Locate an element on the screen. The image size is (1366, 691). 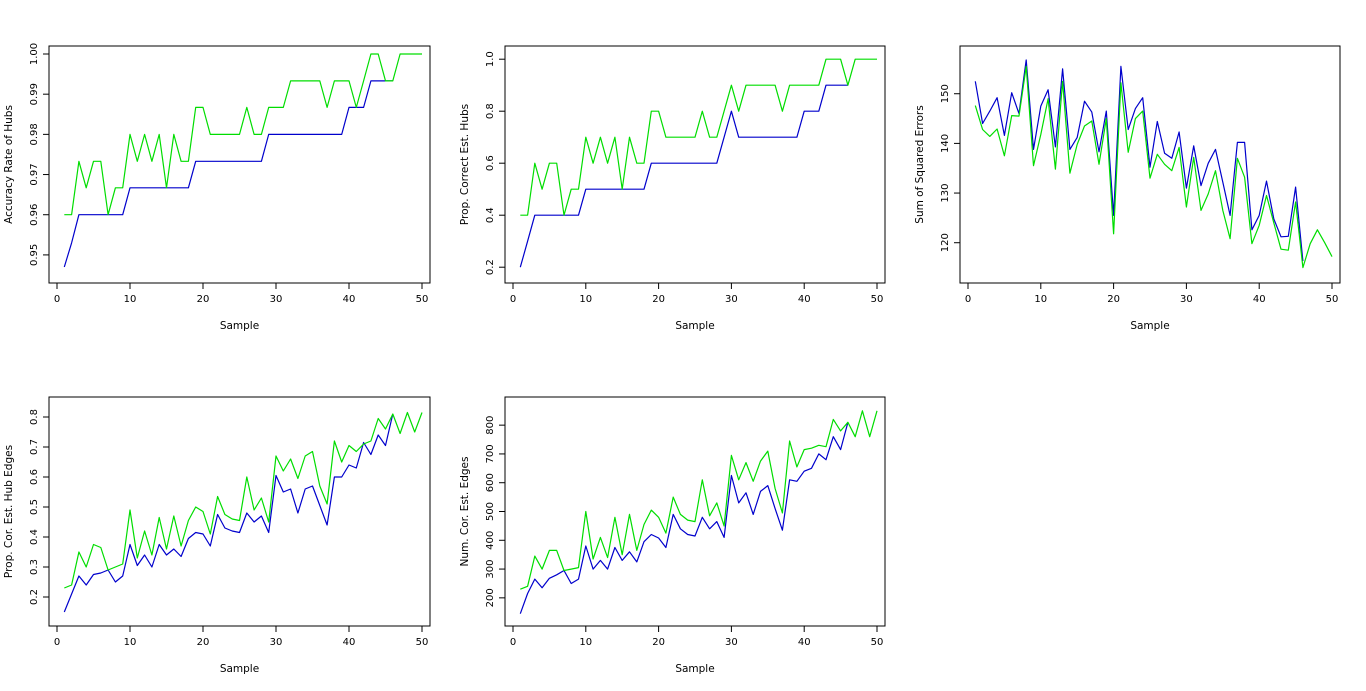
y-tick-label: 140 is located at coordinates (945, 143).